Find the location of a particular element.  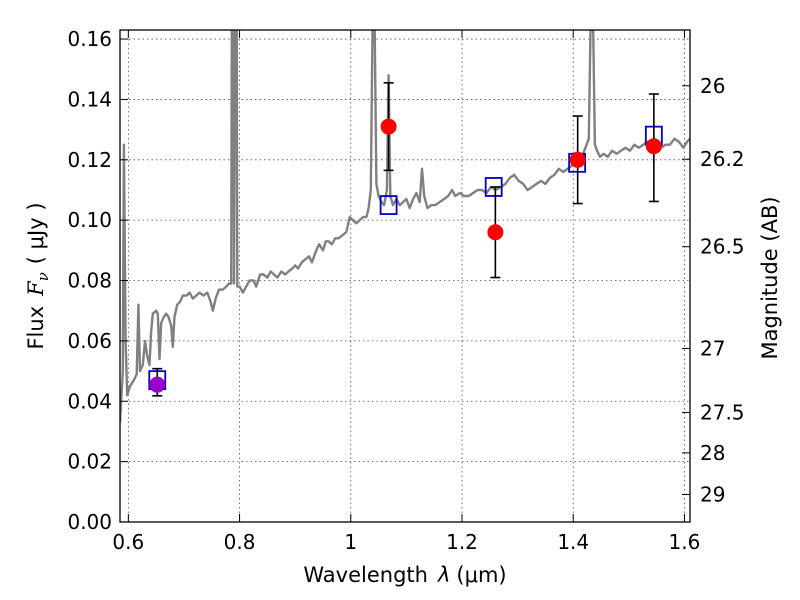

y-tick-label: 0.04 is located at coordinates (89, 401).